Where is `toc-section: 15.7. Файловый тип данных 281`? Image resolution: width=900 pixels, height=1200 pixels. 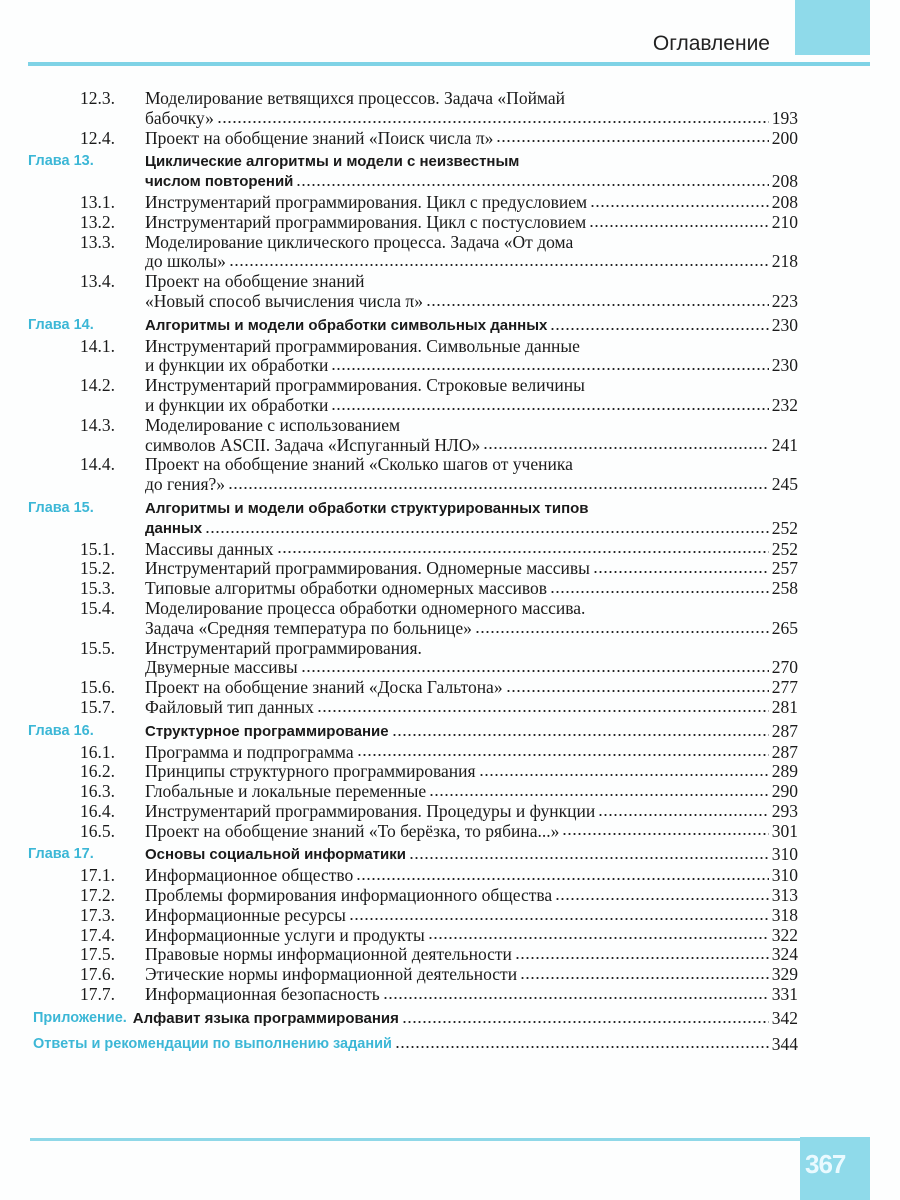 toc-section: 15.7. Файловый тип данных 281 is located at coordinates (413, 707).